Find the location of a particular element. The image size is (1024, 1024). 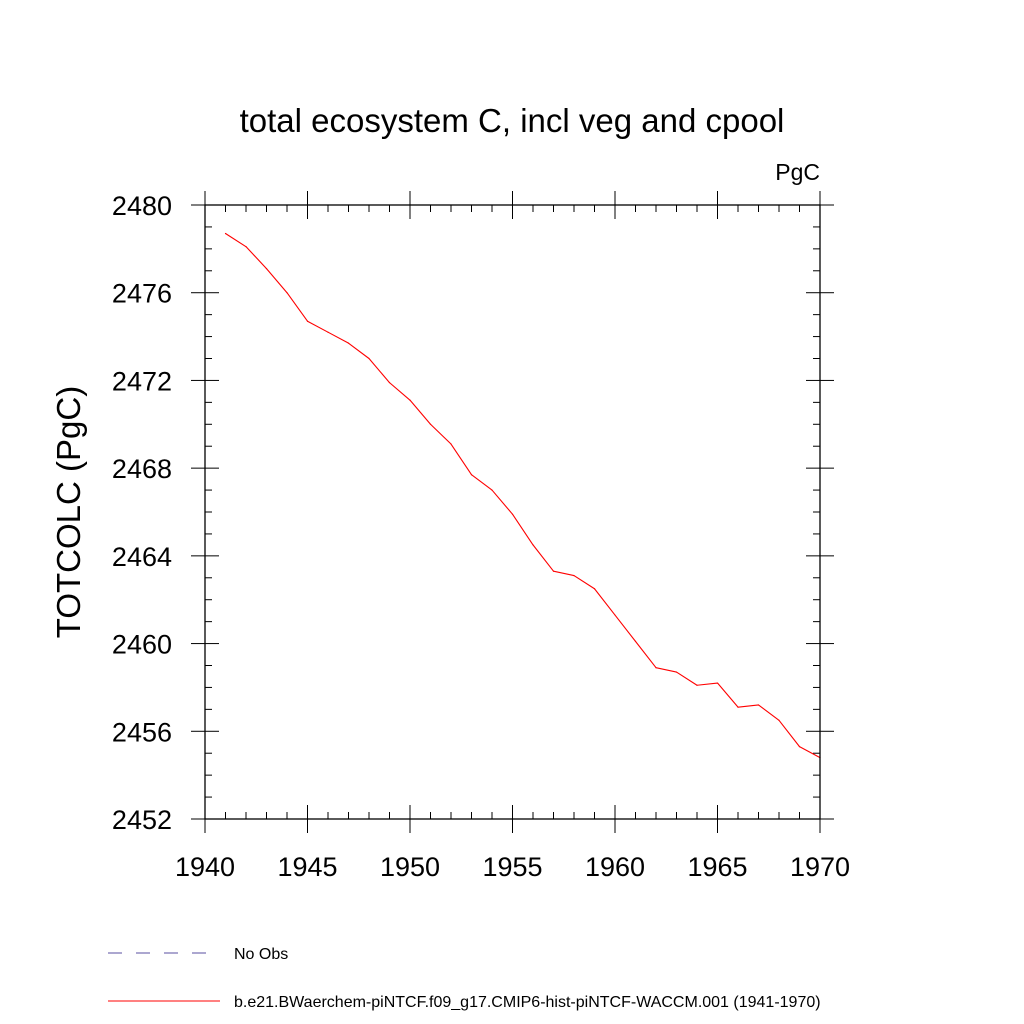

x-tick-label: 1950 is located at coordinates (410, 867).